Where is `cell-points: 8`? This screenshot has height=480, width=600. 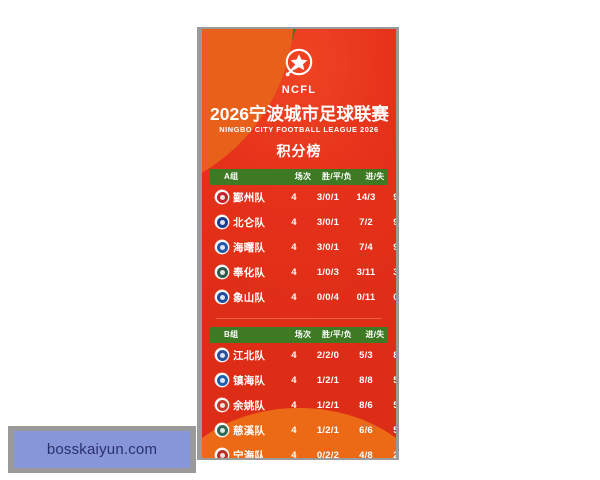
cell-points: 8 is located at coordinates (389, 355).